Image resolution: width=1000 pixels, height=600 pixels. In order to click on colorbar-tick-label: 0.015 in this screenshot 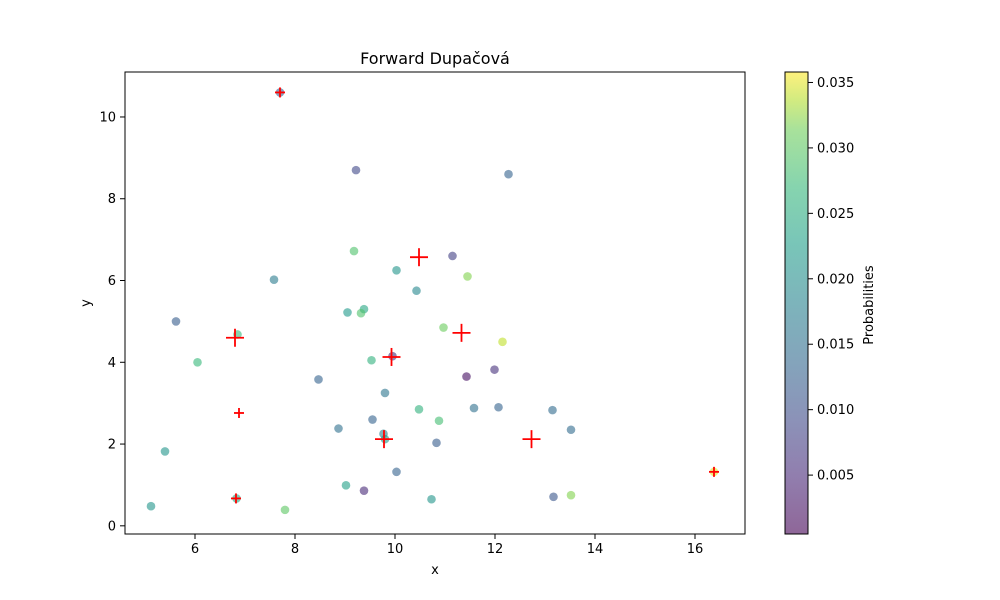, I will do `click(835, 345)`.